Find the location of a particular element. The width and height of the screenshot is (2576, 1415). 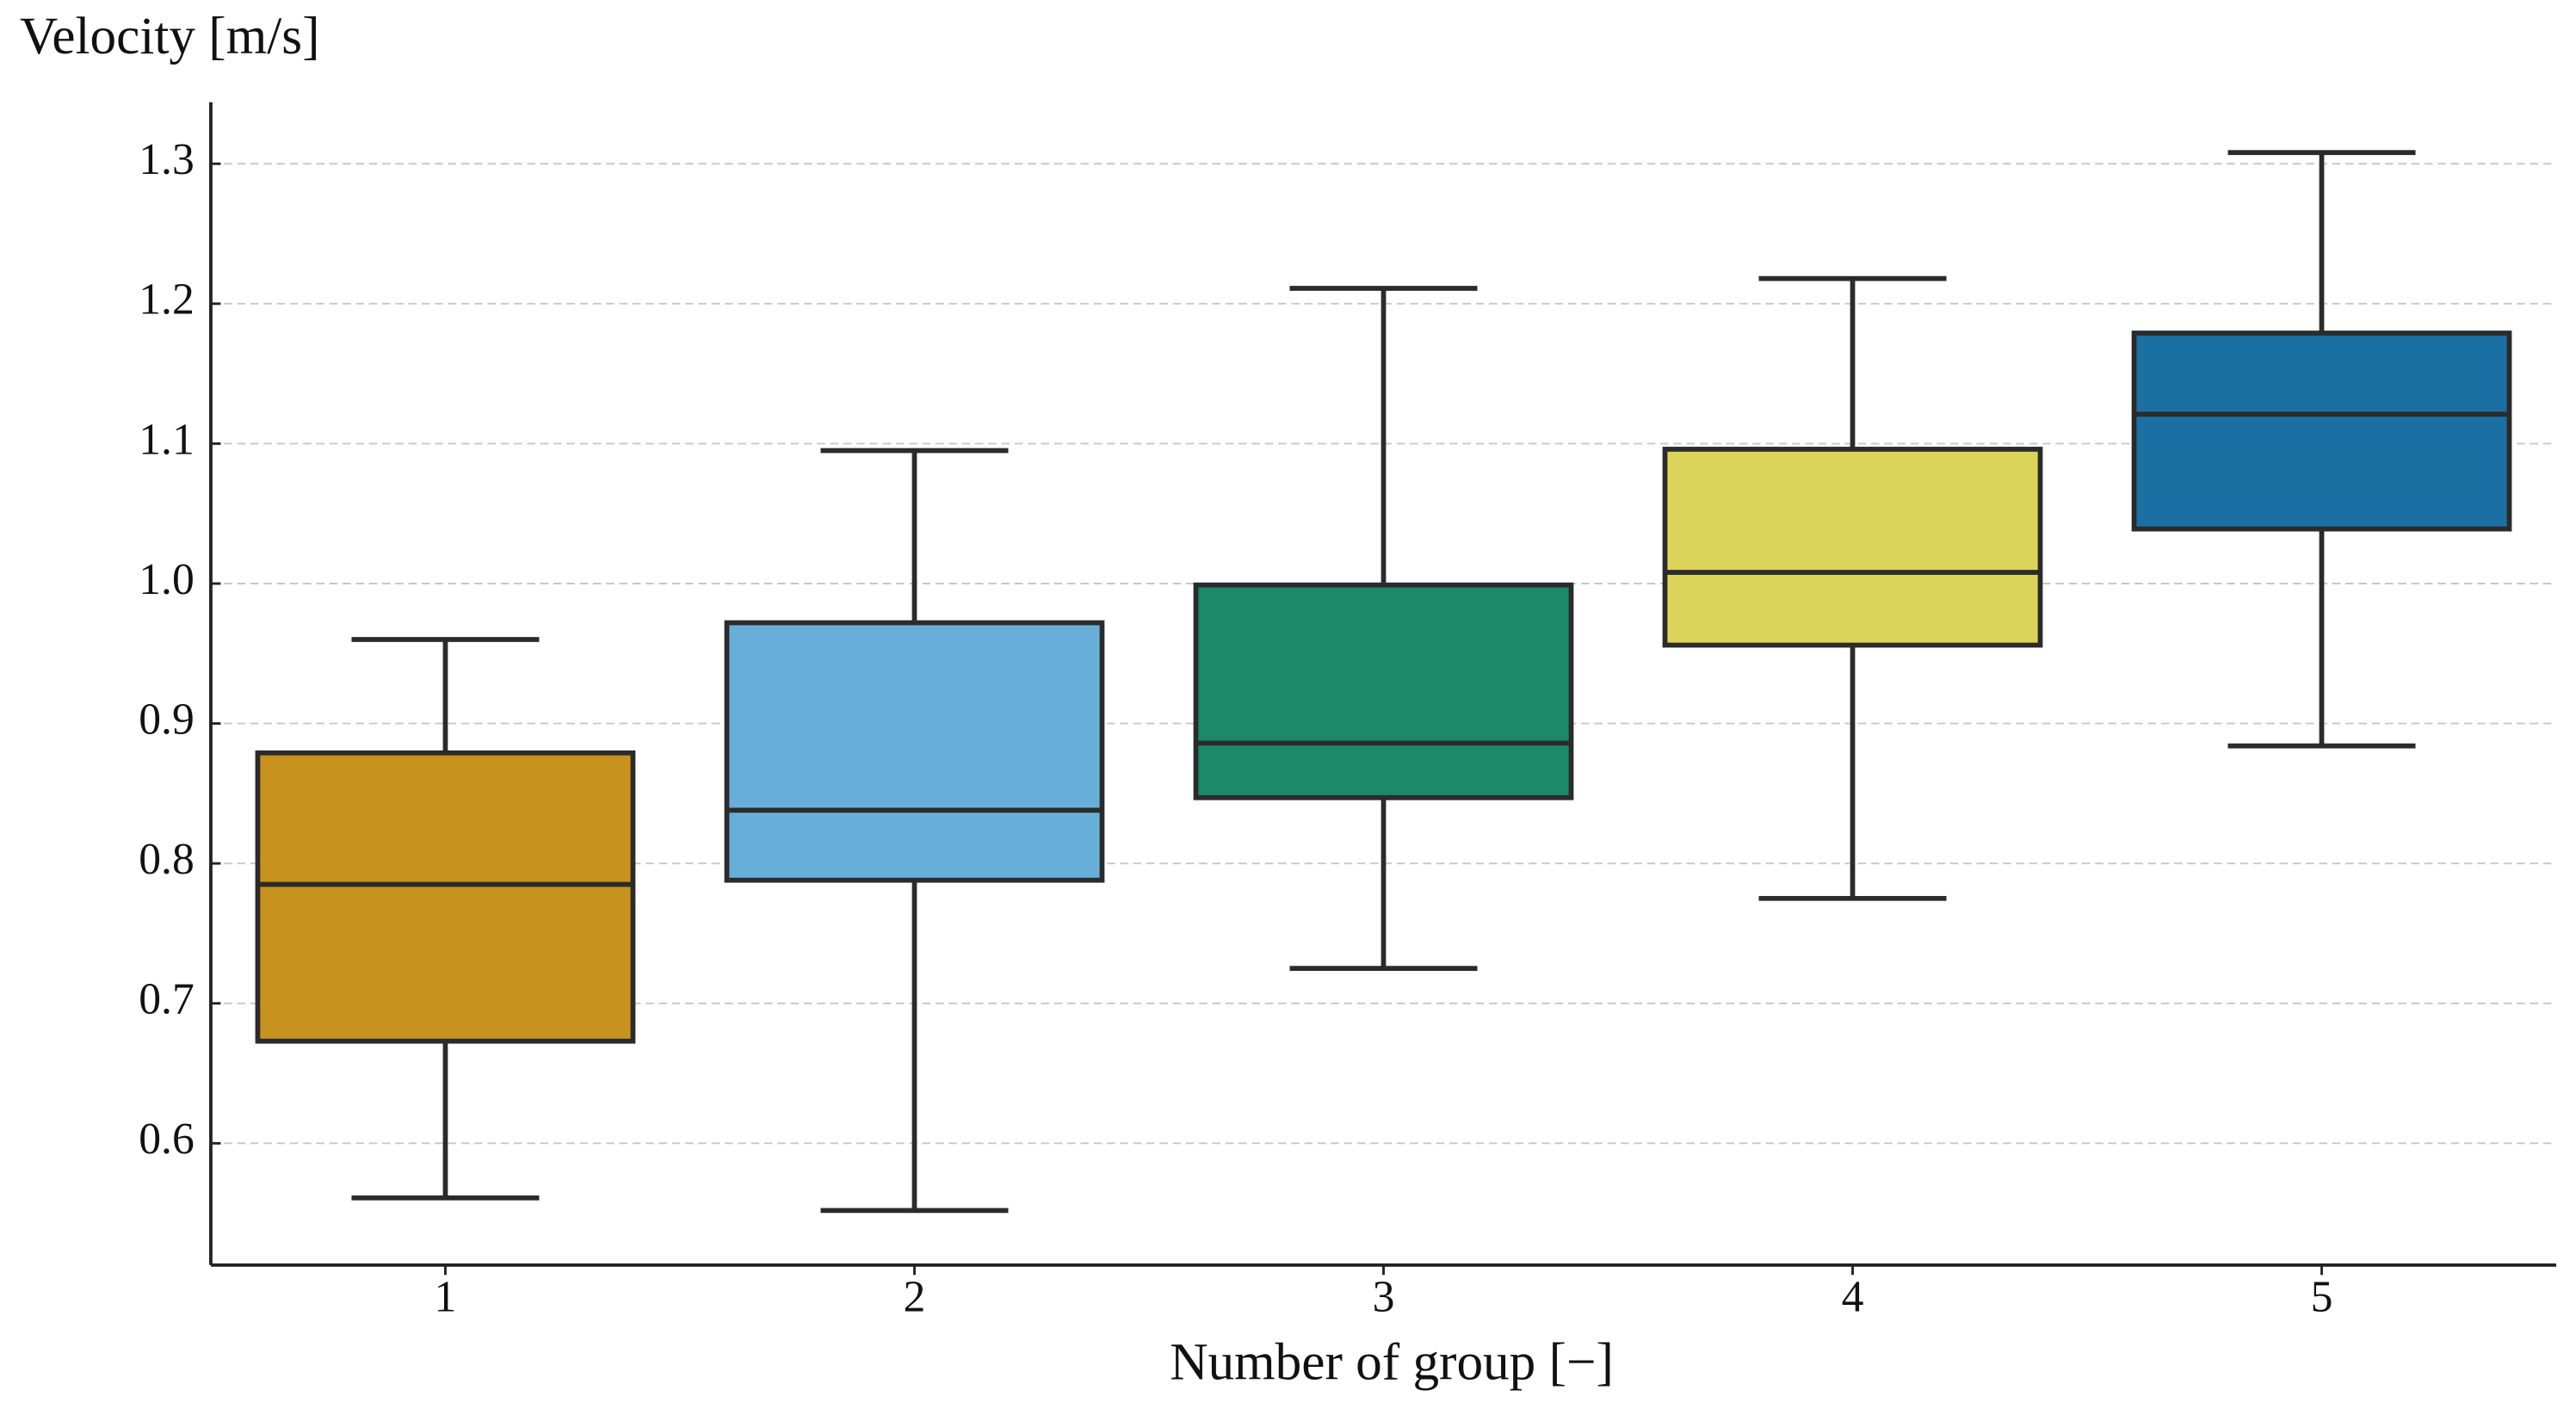

y-tick-label: 0.9 is located at coordinates (167, 719).